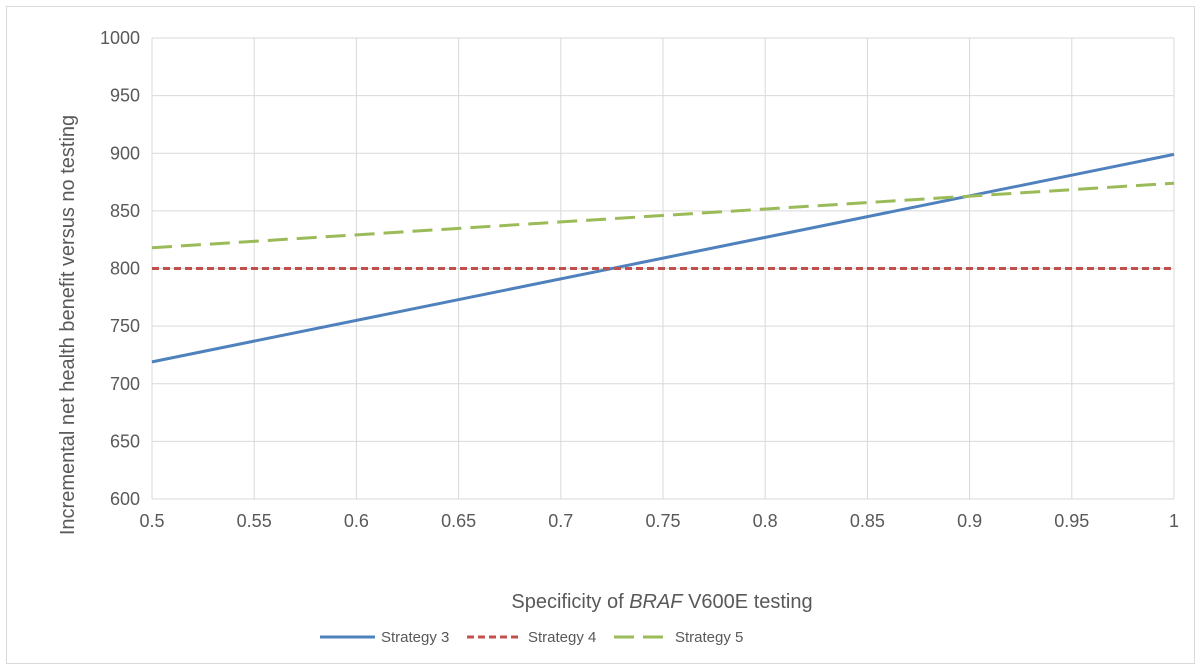 The height and width of the screenshot is (672, 1203). I want to click on legend: Strategy 3 Strategy 4 Strategy 5, so click(531, 637).